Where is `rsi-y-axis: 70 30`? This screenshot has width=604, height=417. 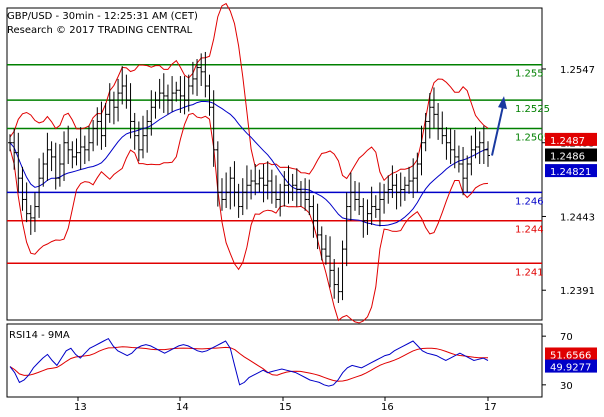
rsi-y-axis: 70 30 is located at coordinates (557, 362).